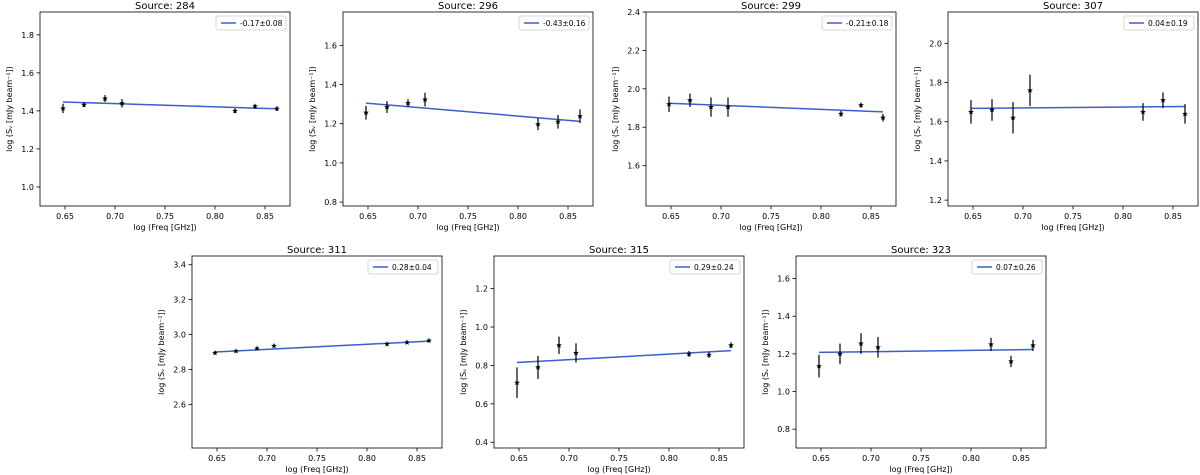  I want to click on y-tick-label: 2.0, so click(633, 89).